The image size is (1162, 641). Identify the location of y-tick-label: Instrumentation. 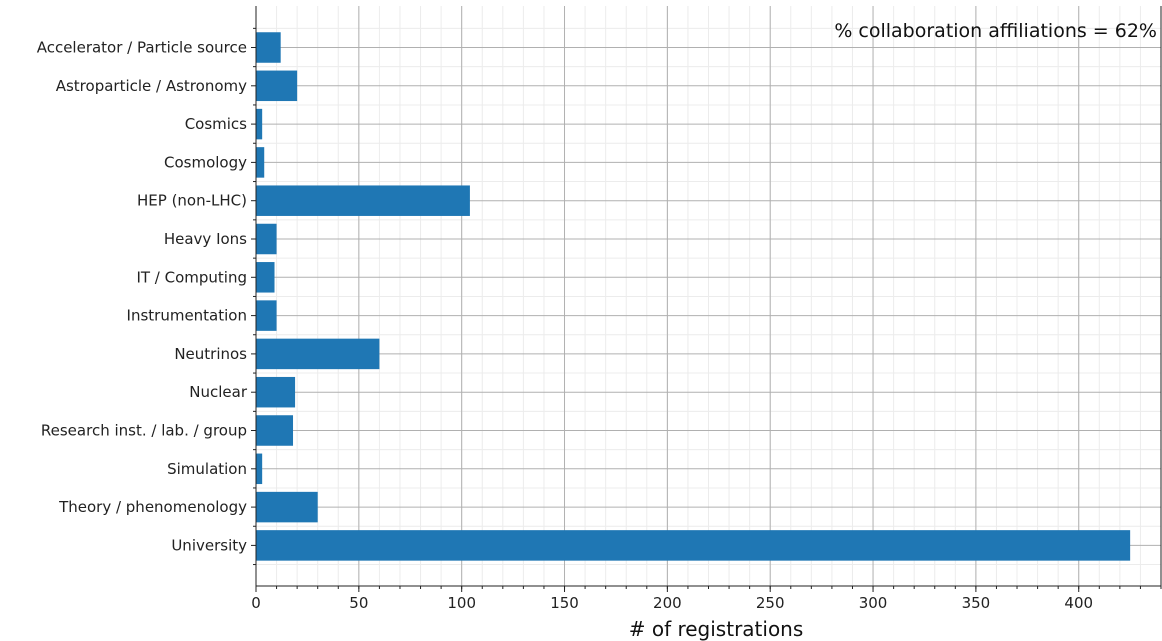
(187, 316).